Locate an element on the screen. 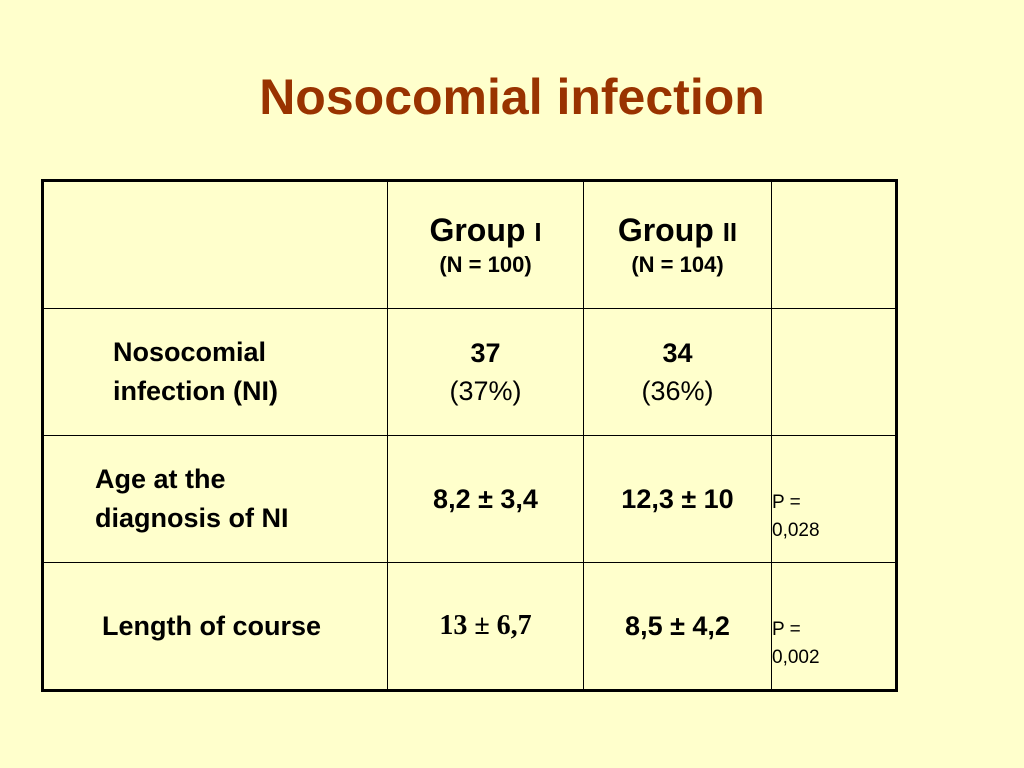  row-label-nosocomial: Nosocomial infection (NI) is located at coordinates (215, 372).